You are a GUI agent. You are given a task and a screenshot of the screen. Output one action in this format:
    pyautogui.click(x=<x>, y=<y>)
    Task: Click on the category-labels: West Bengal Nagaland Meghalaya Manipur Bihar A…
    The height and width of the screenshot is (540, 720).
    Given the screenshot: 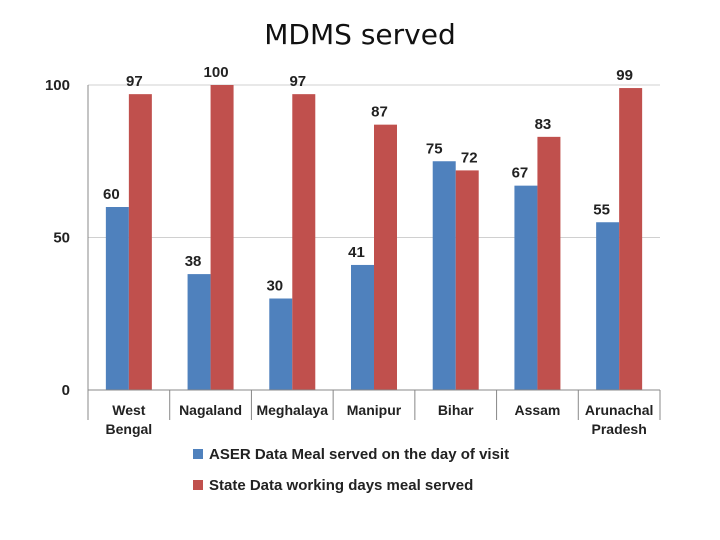 What is the action you would take?
    pyautogui.click(x=380, y=419)
    